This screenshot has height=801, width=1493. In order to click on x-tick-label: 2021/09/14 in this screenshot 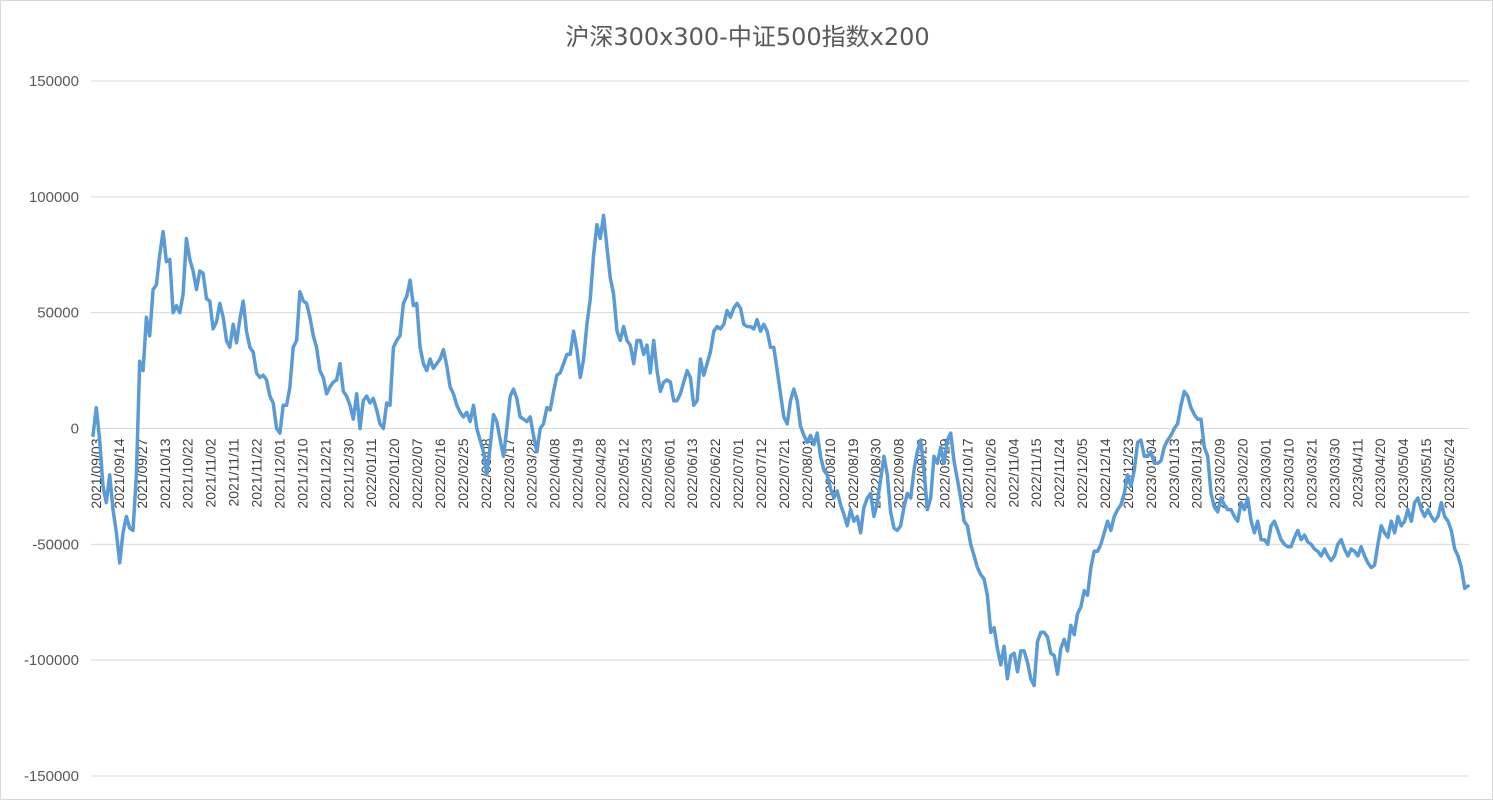, I will do `click(119, 473)`.